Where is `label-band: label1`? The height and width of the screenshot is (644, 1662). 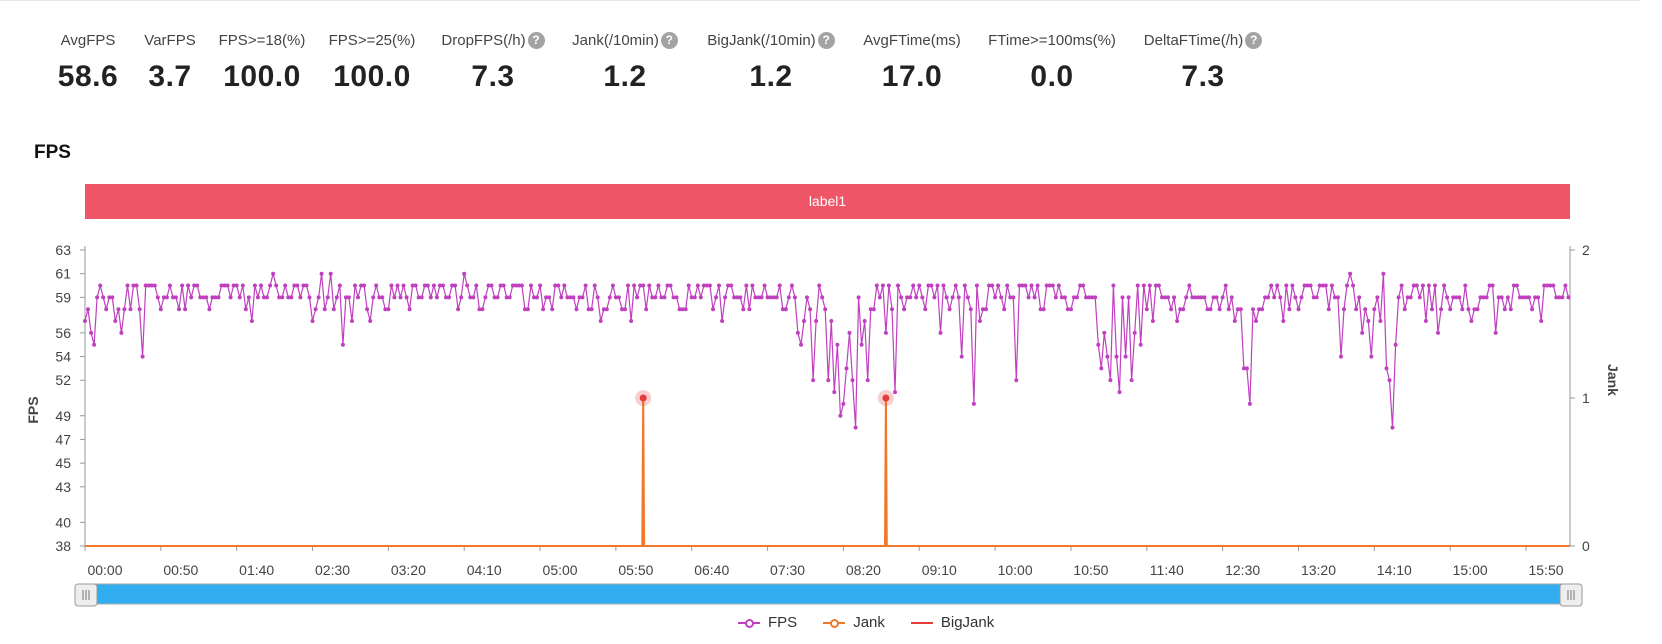
label-band: label1 is located at coordinates (827, 201).